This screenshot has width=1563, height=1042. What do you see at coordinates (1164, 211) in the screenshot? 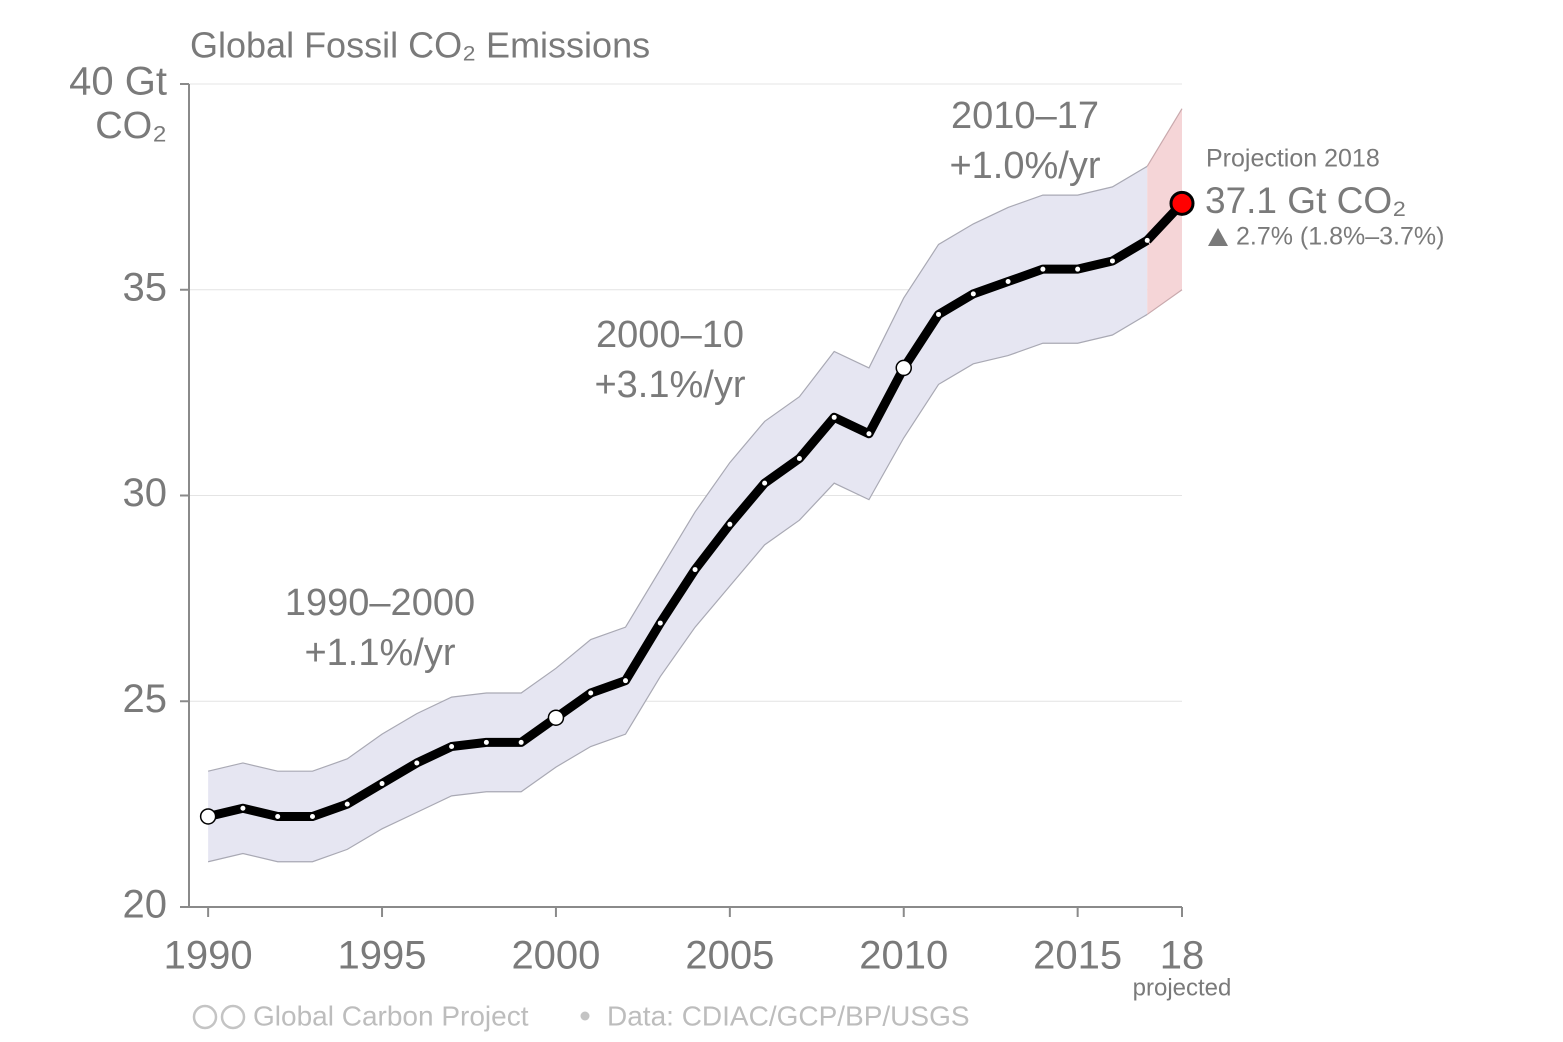
I see `projection-band` at bounding box center [1164, 211].